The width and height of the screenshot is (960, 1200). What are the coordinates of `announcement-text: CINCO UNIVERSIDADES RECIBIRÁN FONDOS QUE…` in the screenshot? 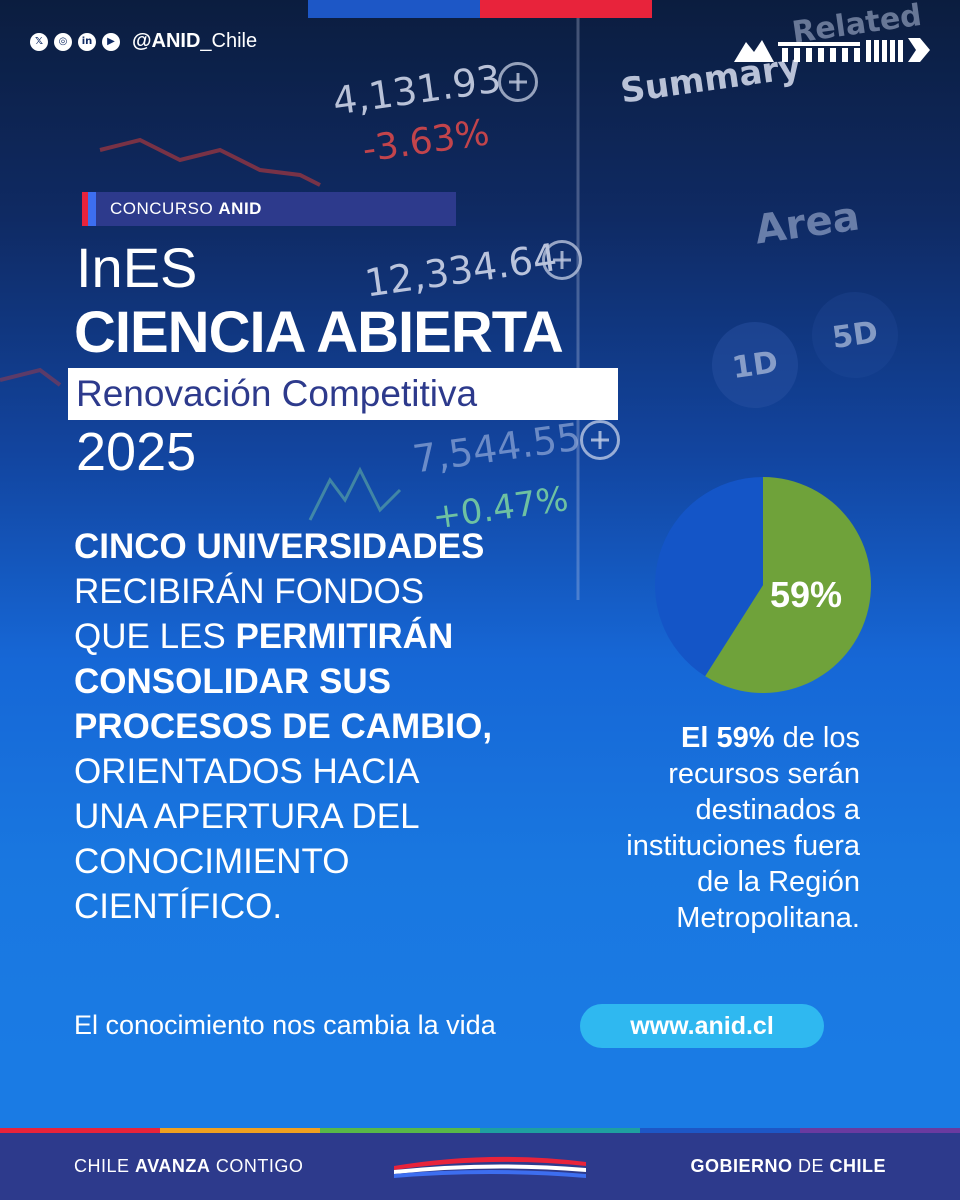 It's located at (283, 726).